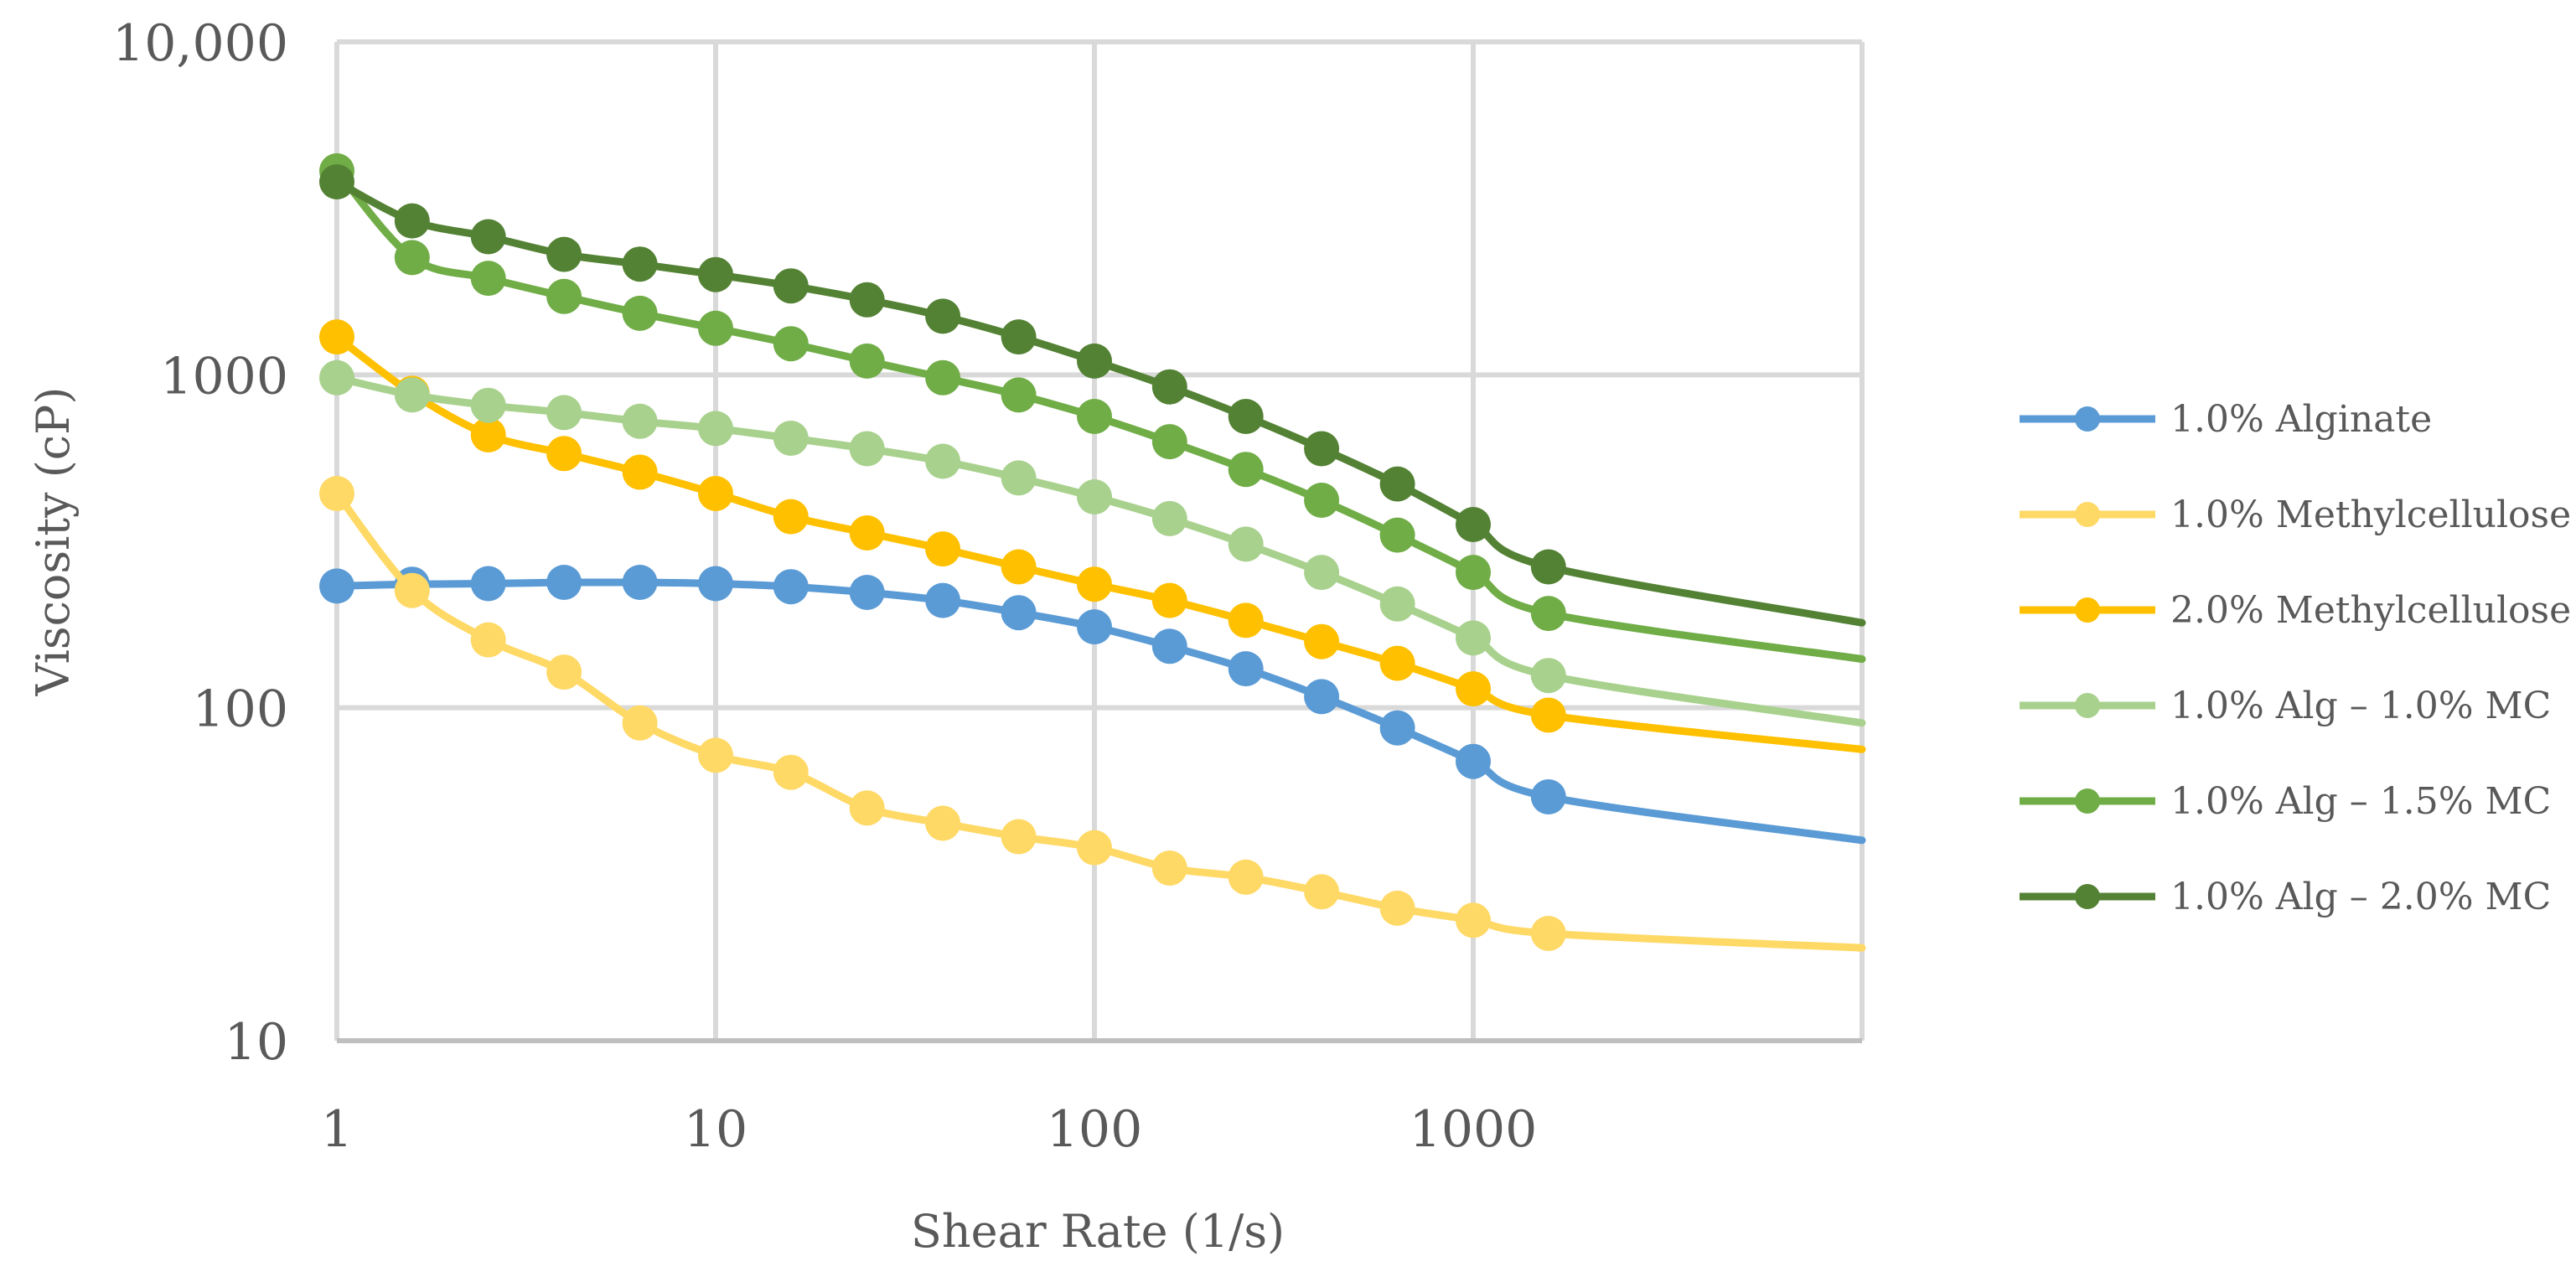  Describe the element at coordinates (53, 542) in the screenshot. I see `y-axis-title: Viscosity (cP)` at that location.